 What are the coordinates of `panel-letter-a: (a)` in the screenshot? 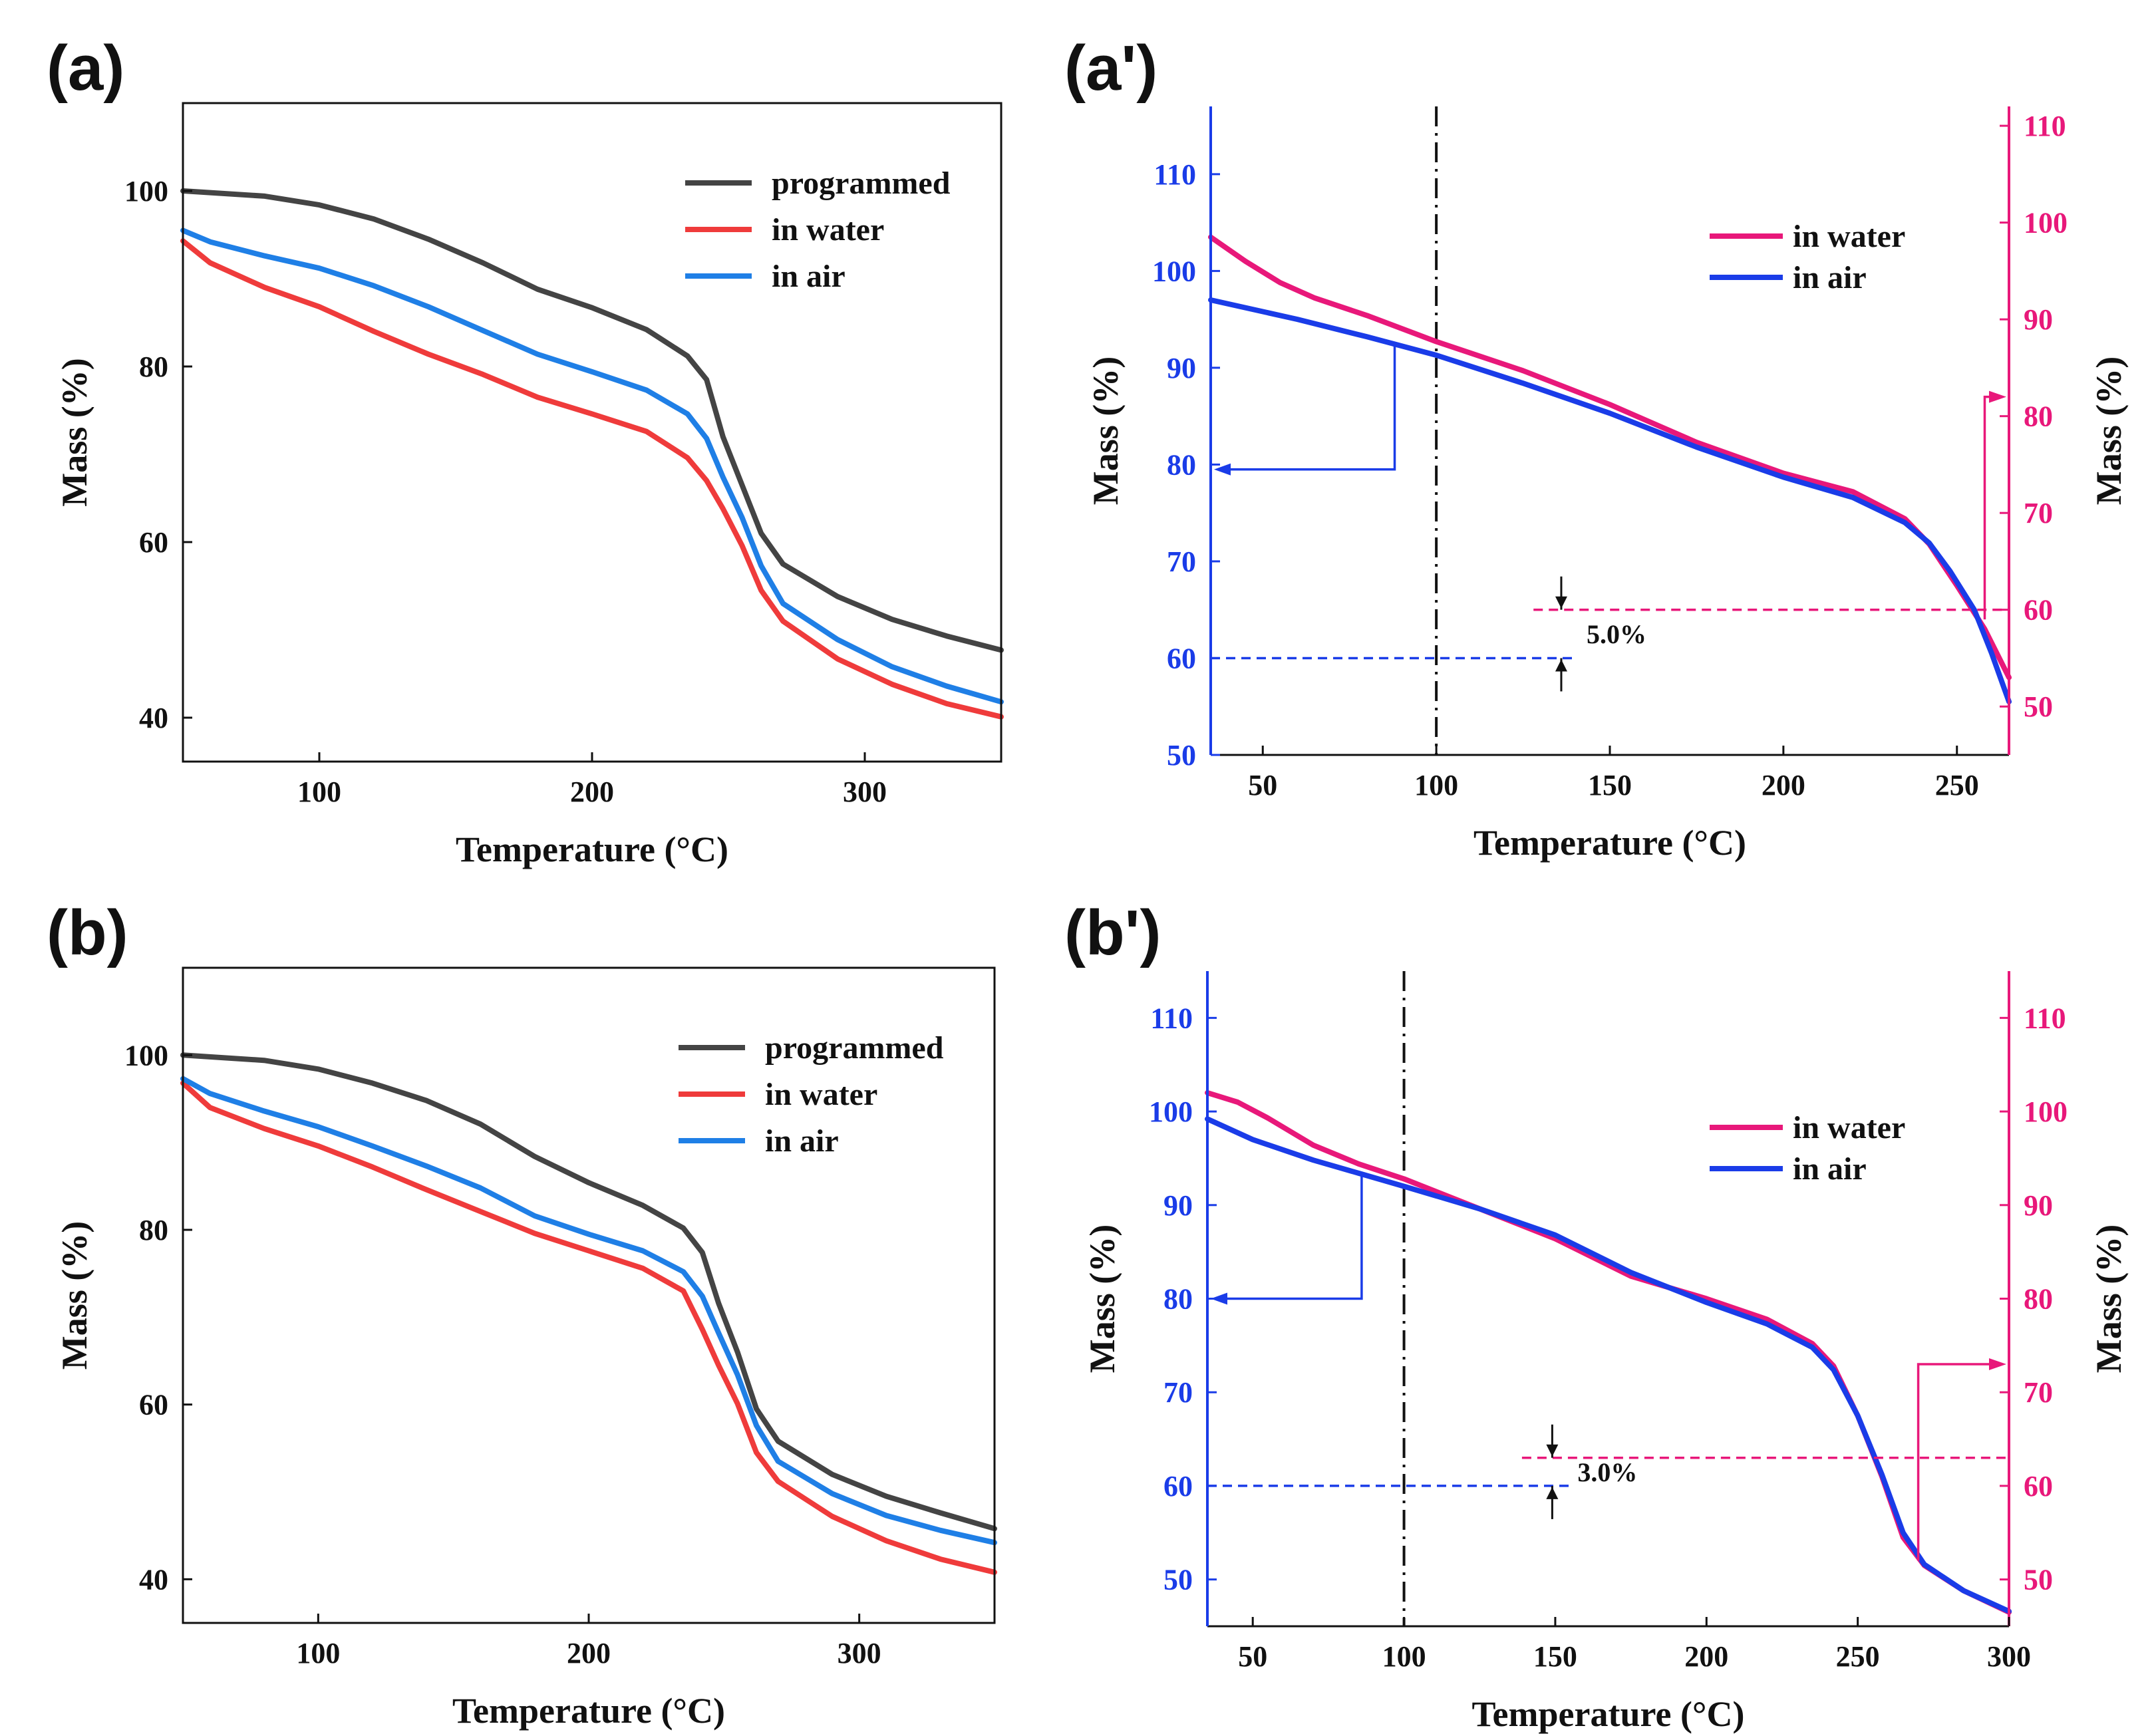 It's located at (85, 68).